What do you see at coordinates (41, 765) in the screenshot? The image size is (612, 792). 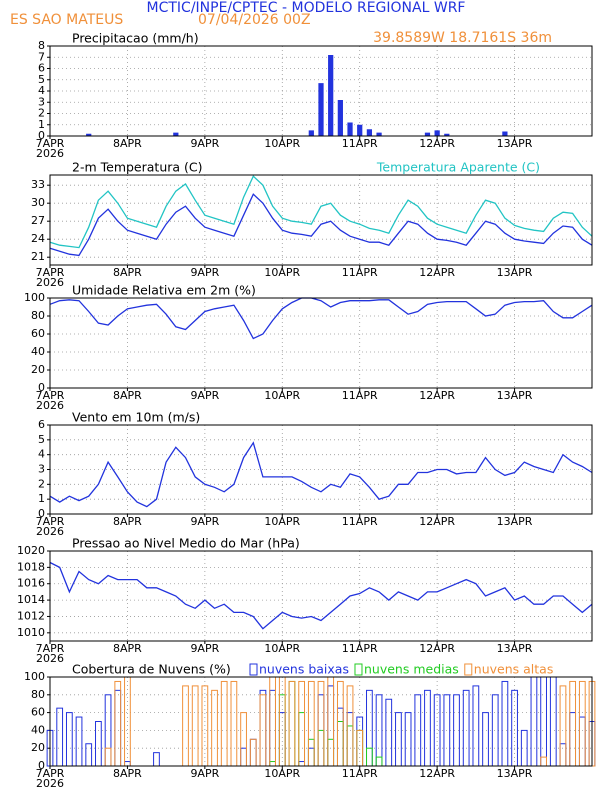 I see `y-tick-label: 0` at bounding box center [41, 765].